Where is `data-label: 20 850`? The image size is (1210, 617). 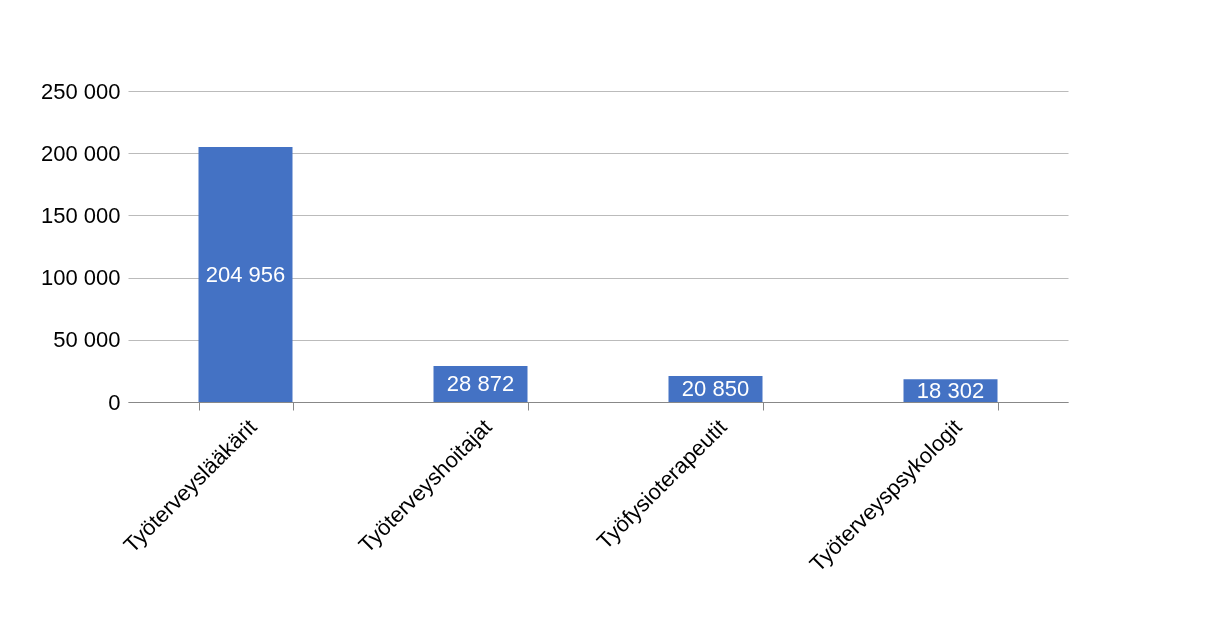 data-label: 20 850 is located at coordinates (715, 389).